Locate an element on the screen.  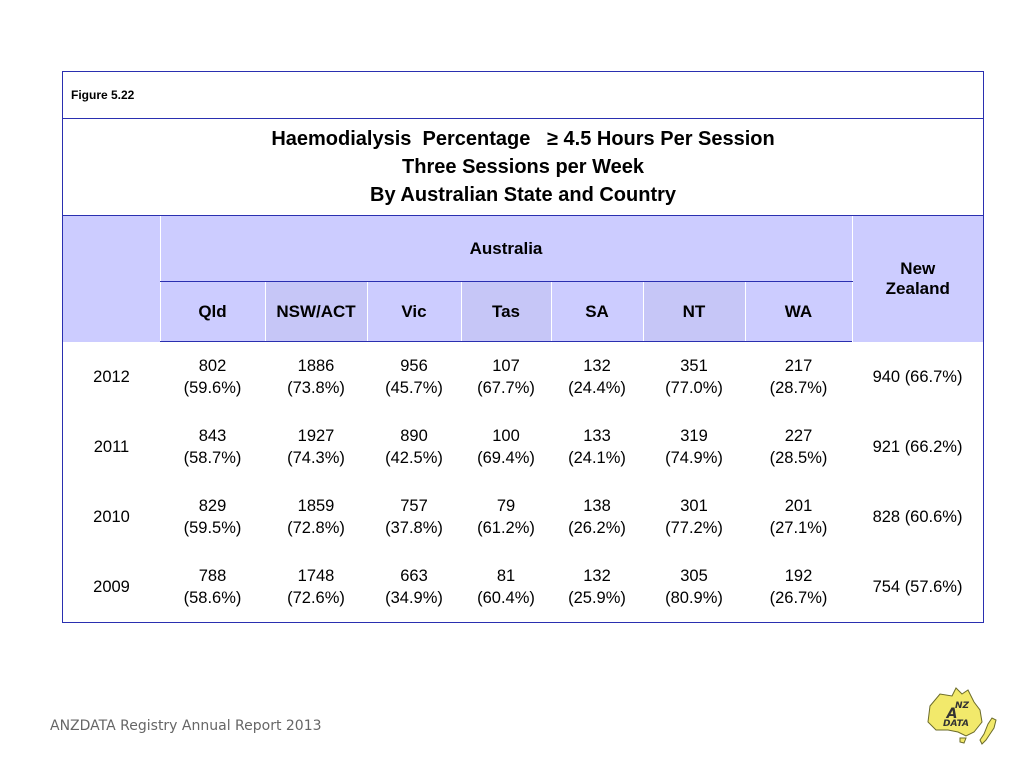
value-cell: 138 (26.2%) is located at coordinates (597, 517).